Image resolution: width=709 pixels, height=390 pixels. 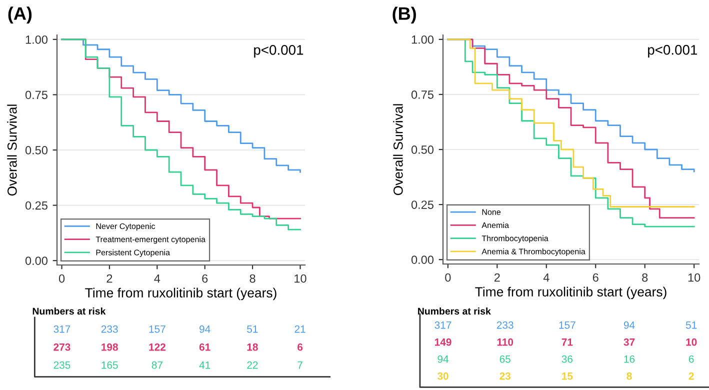 What do you see at coordinates (491, 212) in the screenshot?
I see `legend-label: None` at bounding box center [491, 212].